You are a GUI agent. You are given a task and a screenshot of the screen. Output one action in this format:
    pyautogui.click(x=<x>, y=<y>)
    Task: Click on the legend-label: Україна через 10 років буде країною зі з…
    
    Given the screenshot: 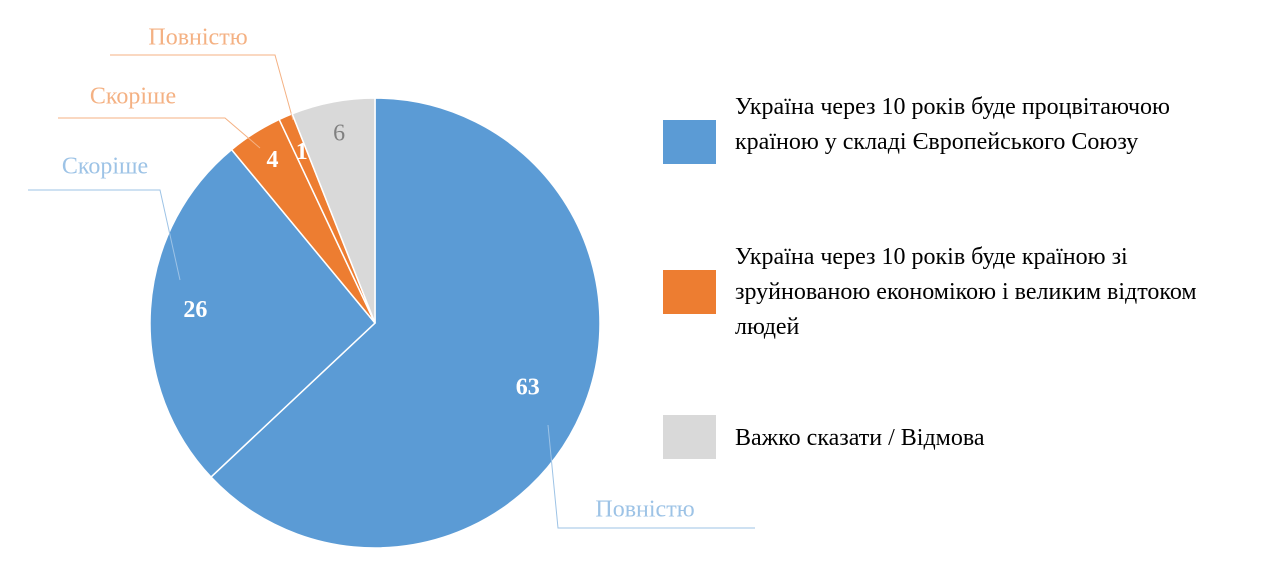 What is the action you would take?
    pyautogui.click(x=966, y=292)
    